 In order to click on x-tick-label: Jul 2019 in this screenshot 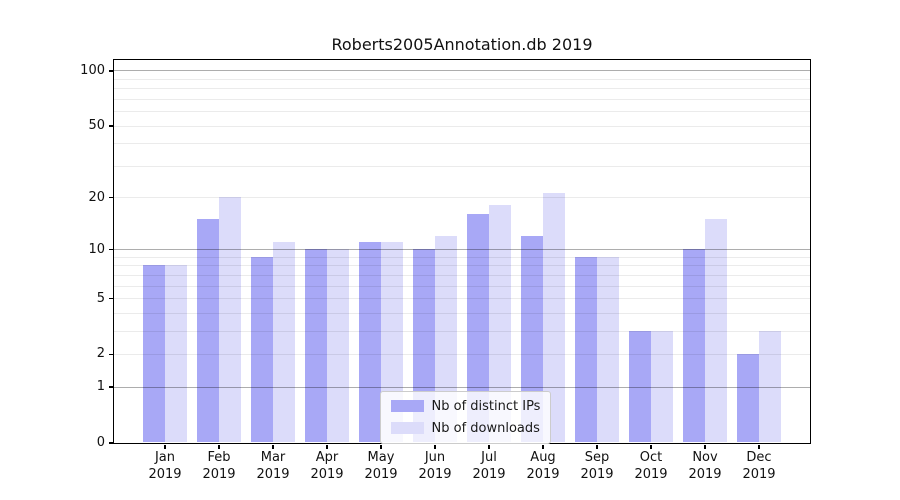, I will do `click(489, 466)`.